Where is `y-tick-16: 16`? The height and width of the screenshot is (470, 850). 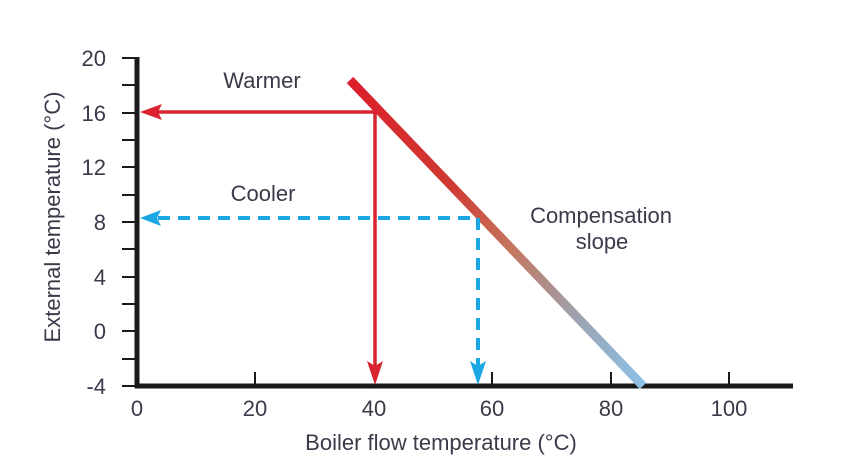 y-tick-16: 16 is located at coordinates (94, 113).